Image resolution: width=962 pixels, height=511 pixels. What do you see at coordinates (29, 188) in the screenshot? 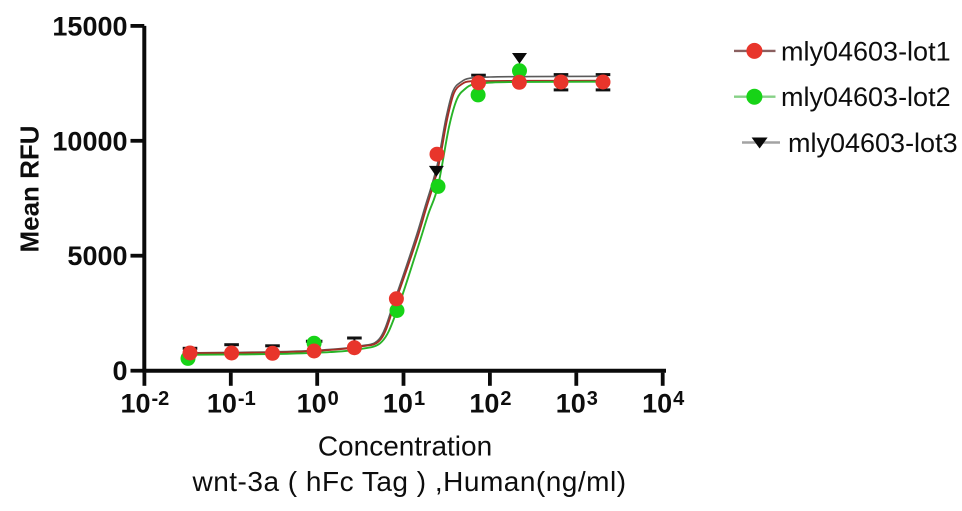
I see `svg-text: Mean RFU` at bounding box center [29, 188].